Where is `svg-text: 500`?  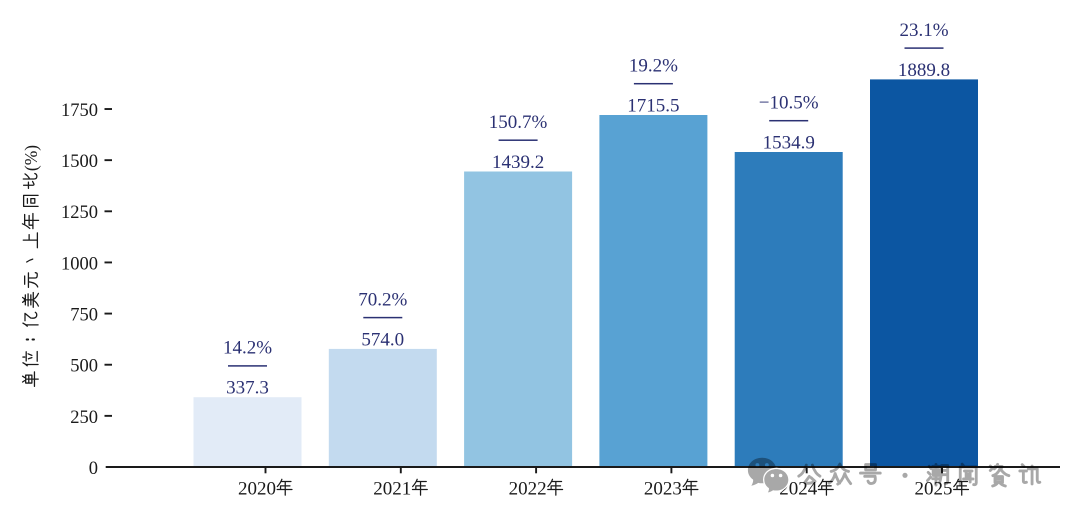 svg-text: 500 is located at coordinates (84, 367).